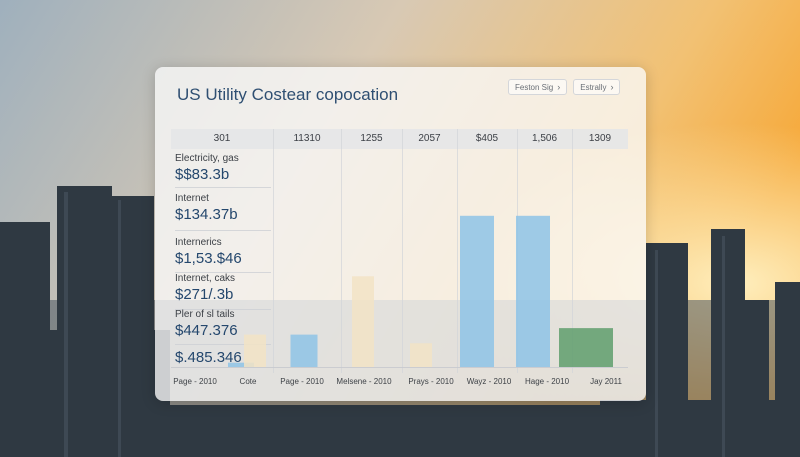  What do you see at coordinates (487, 138) in the screenshot?
I see `header-value-5: $405` at bounding box center [487, 138].